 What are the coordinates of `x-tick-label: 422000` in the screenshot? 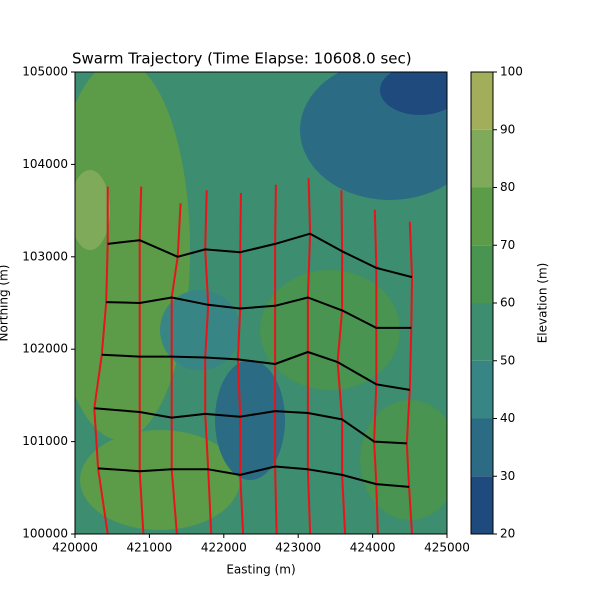 It's located at (224, 548).